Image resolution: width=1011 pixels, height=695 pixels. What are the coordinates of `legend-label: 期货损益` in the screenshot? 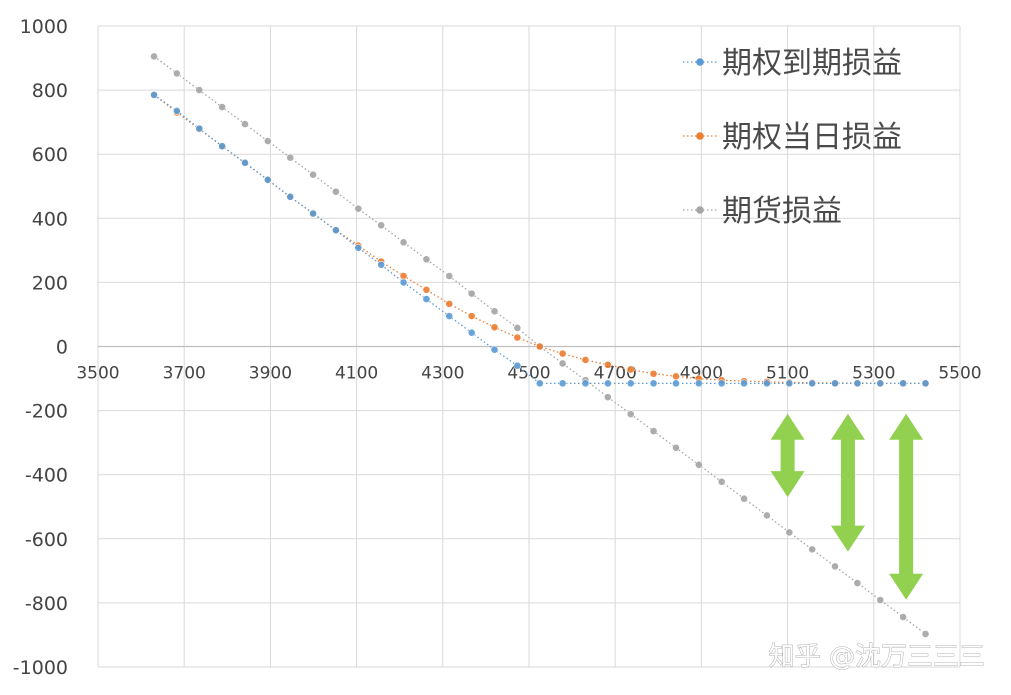 It's located at (782, 211).